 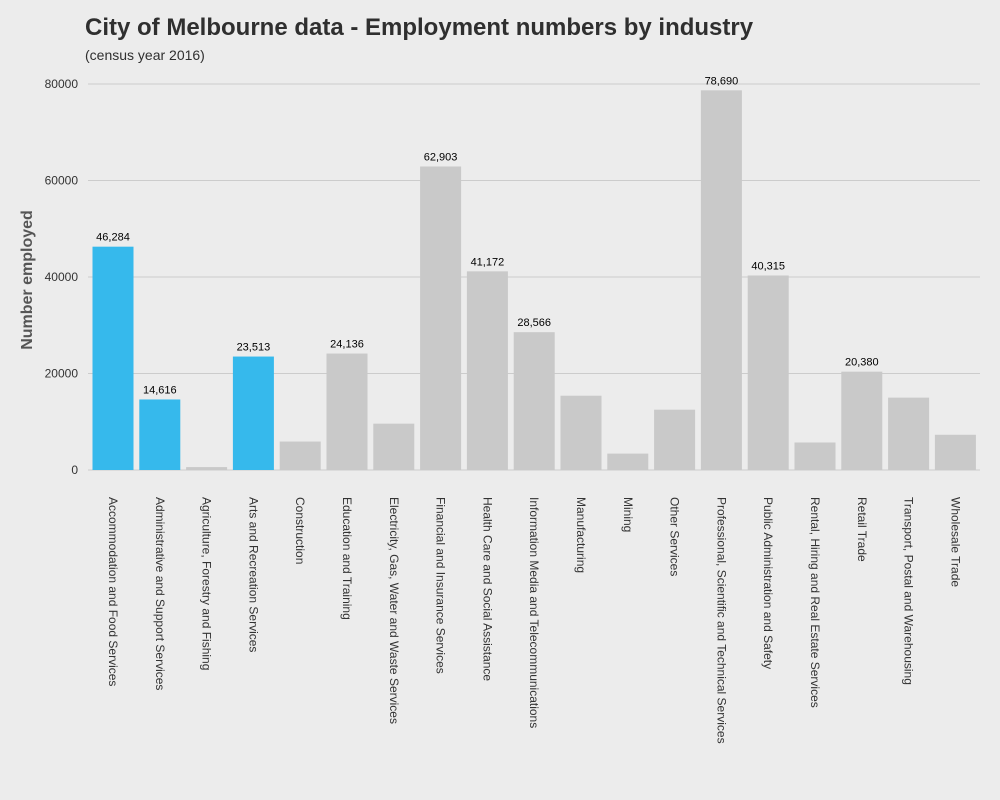 I want to click on x-tick-label: Mining, so click(x=628, y=514).